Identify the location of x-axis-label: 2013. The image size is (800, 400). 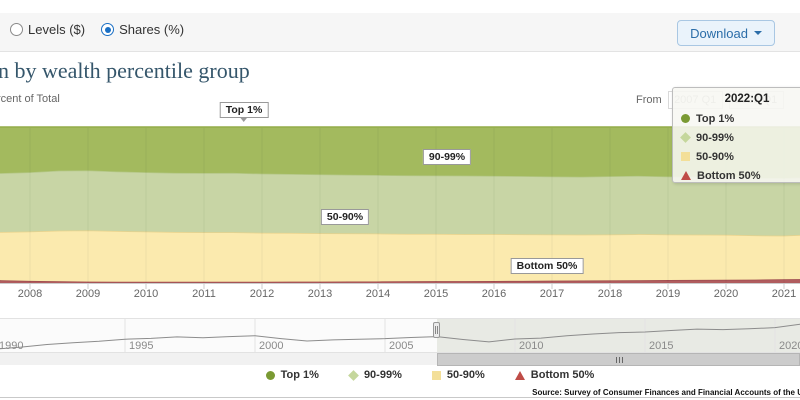
(320, 294).